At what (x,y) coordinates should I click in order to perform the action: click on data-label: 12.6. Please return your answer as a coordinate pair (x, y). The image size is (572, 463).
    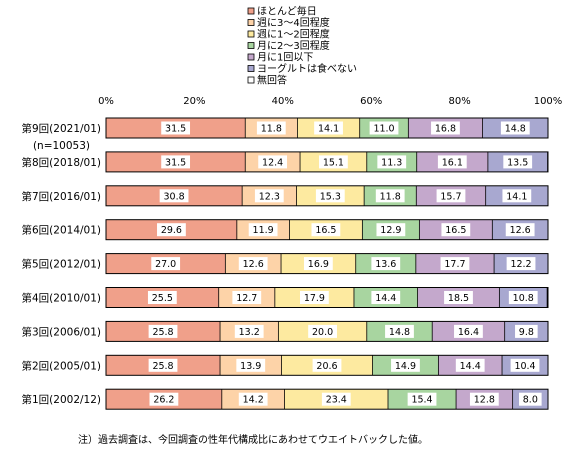
    Looking at the image, I should click on (520, 230).